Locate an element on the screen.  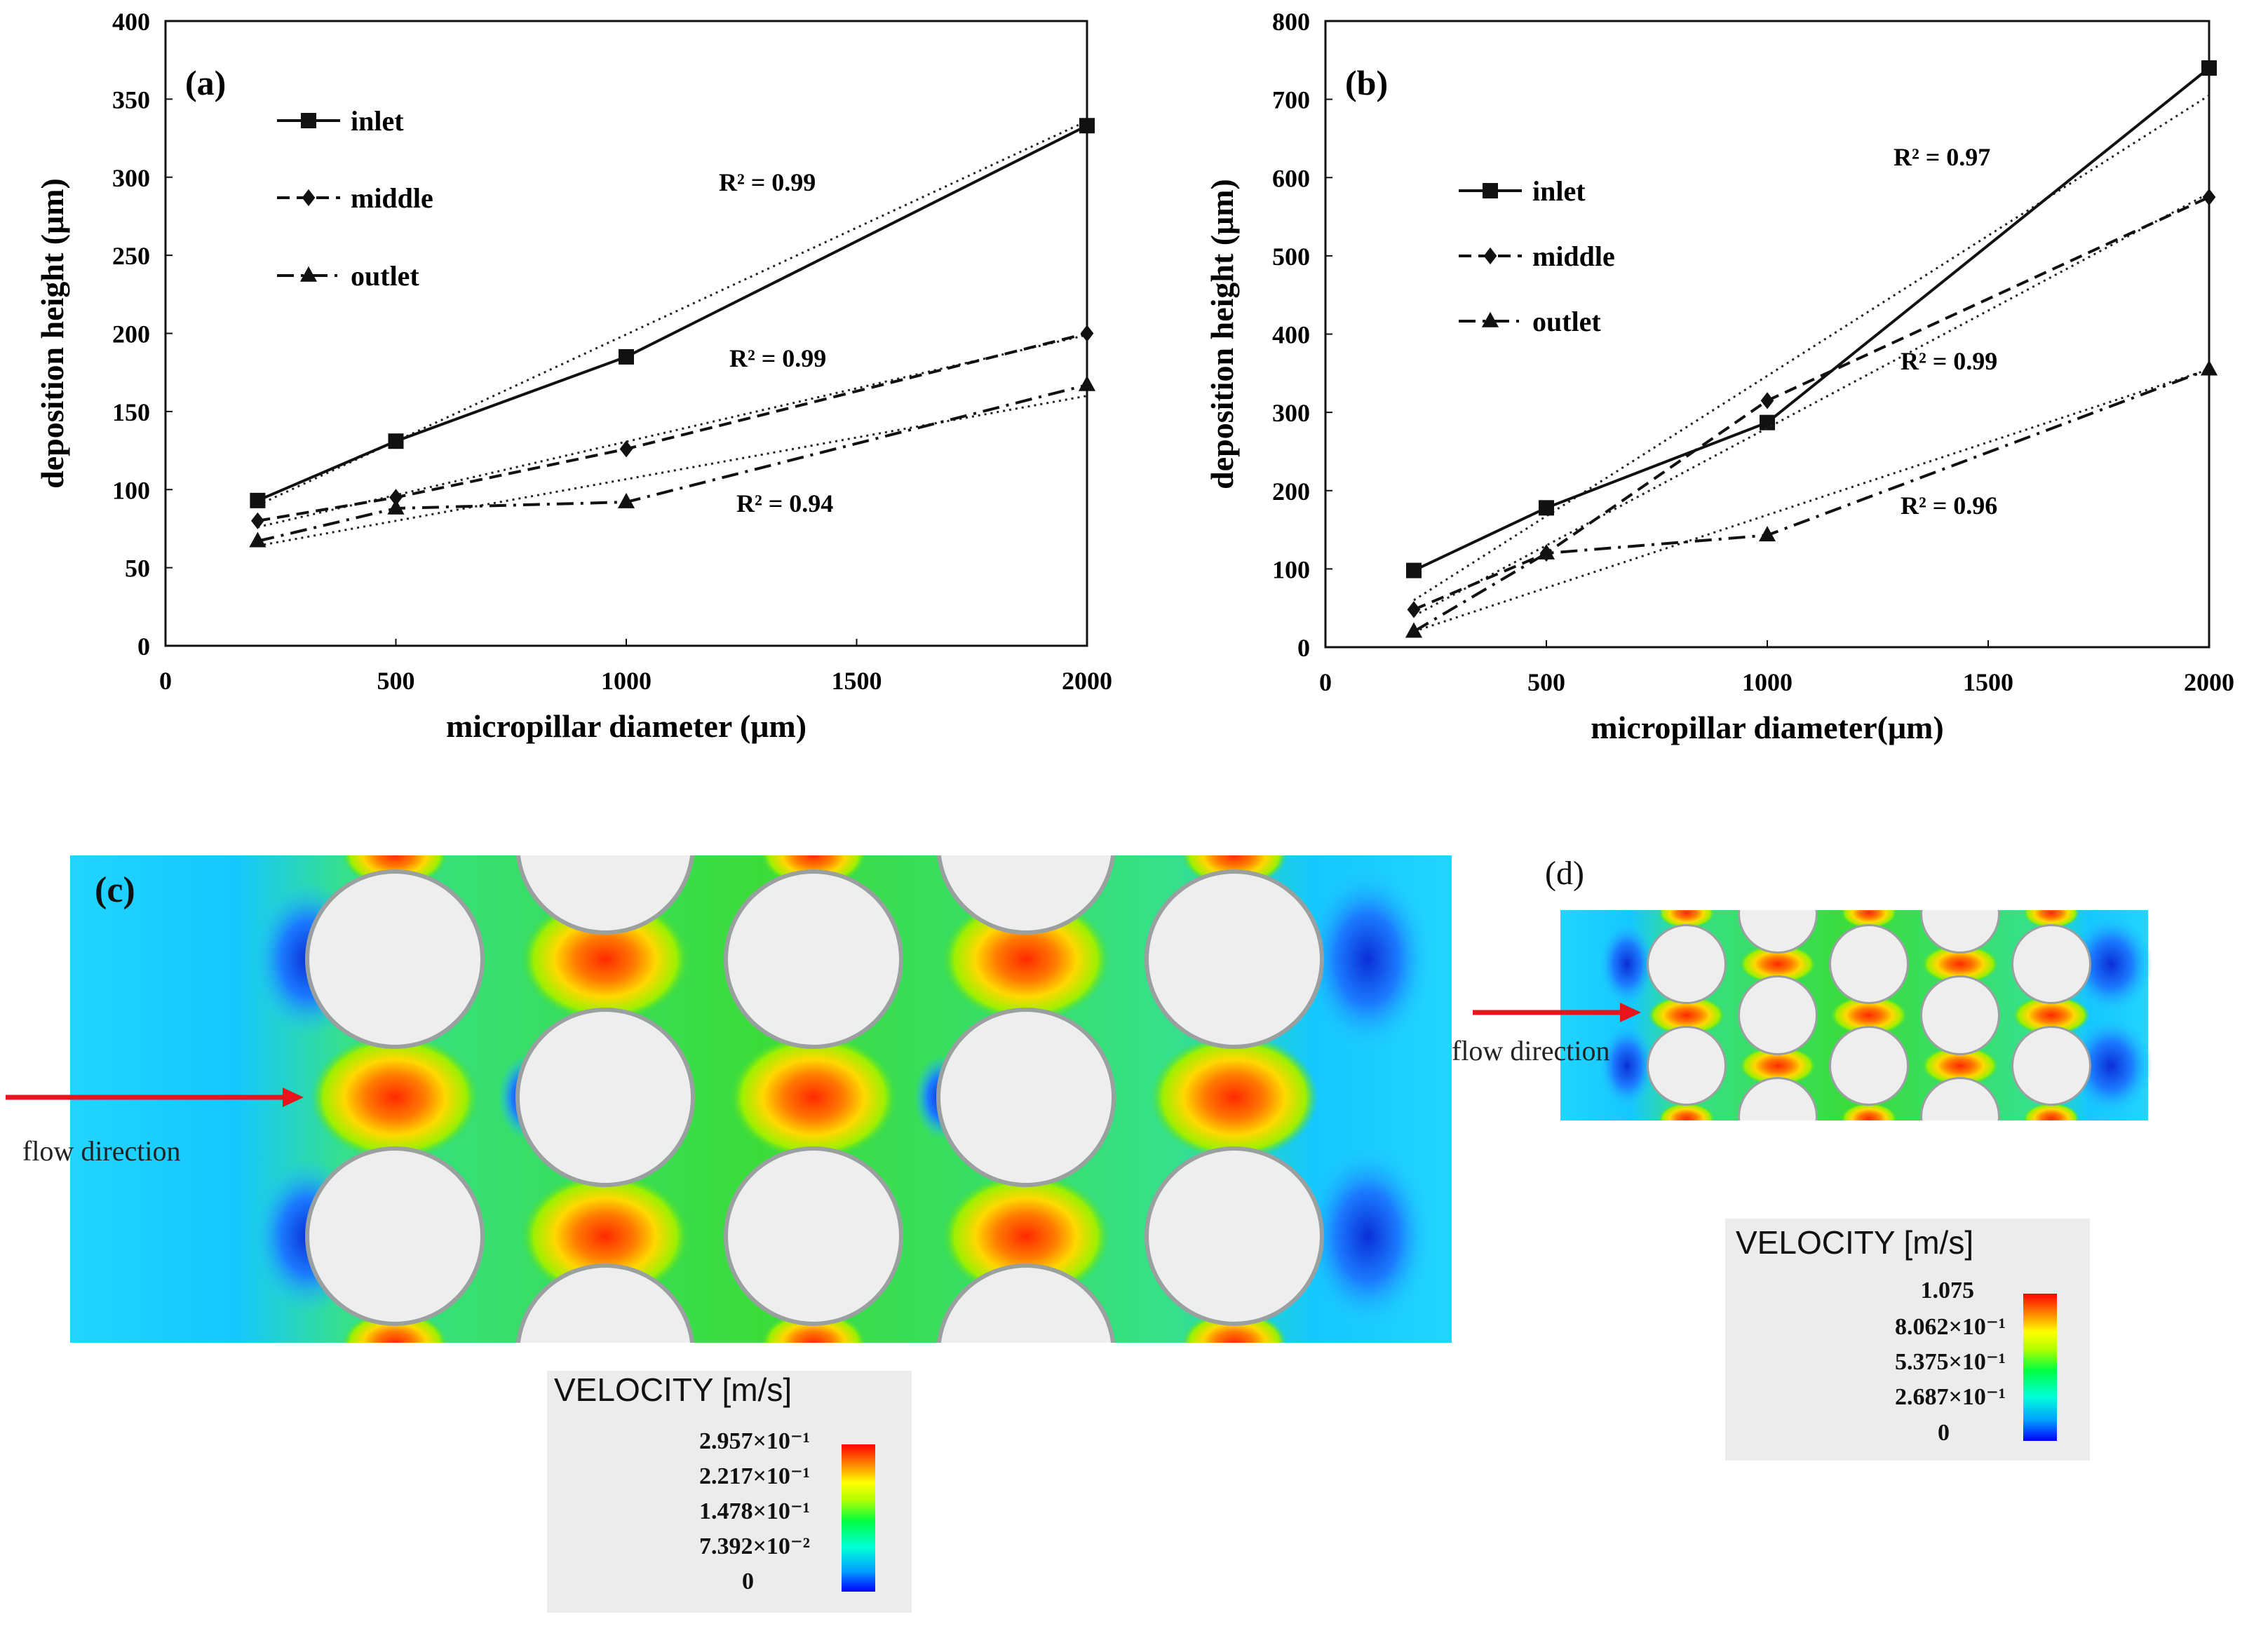
point-middle-2000 is located at coordinates (1087, 333).